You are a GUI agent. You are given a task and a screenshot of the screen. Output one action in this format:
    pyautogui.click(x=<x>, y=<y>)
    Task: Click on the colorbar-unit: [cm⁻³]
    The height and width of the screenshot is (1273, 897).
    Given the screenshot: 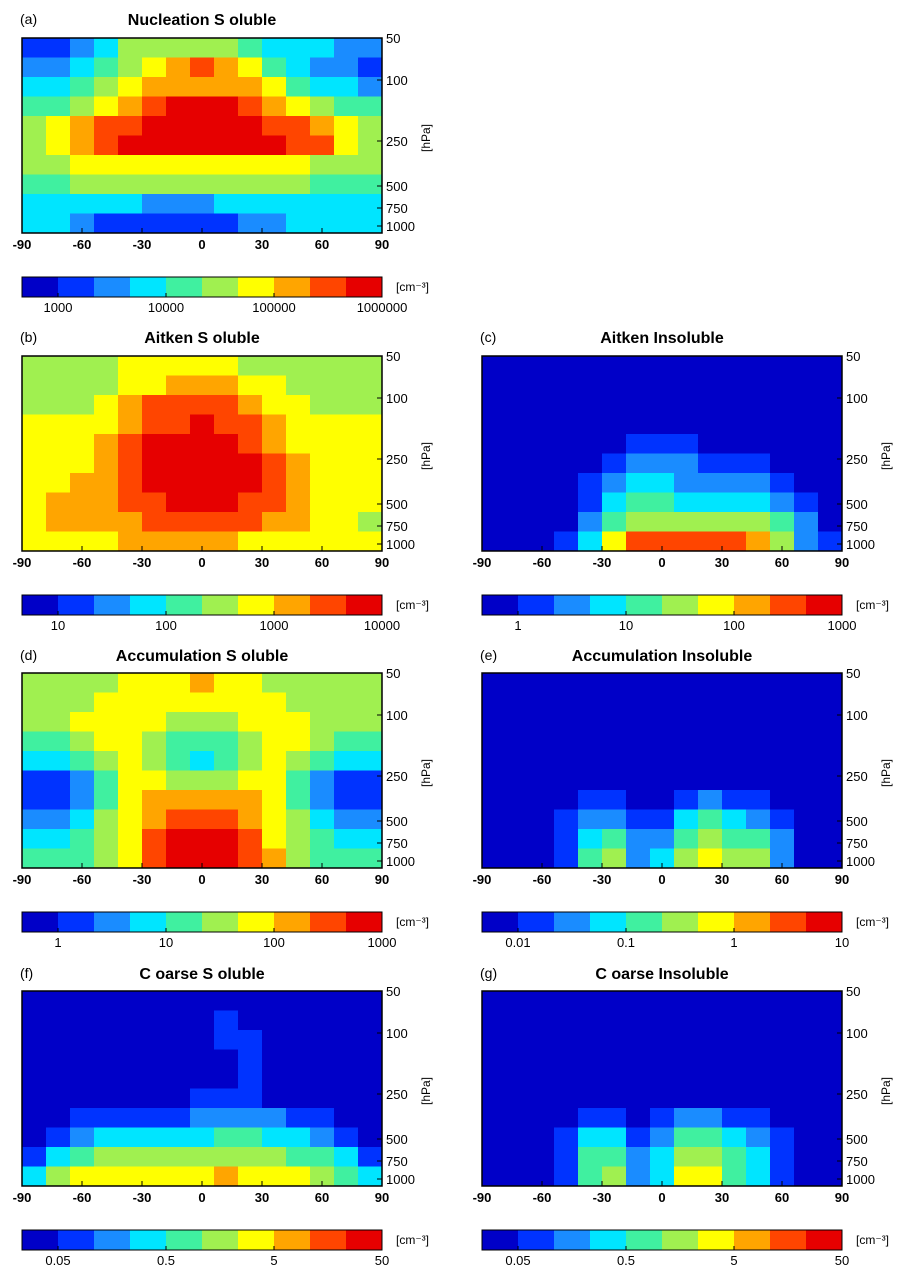 What is the action you would take?
    pyautogui.click(x=872, y=922)
    